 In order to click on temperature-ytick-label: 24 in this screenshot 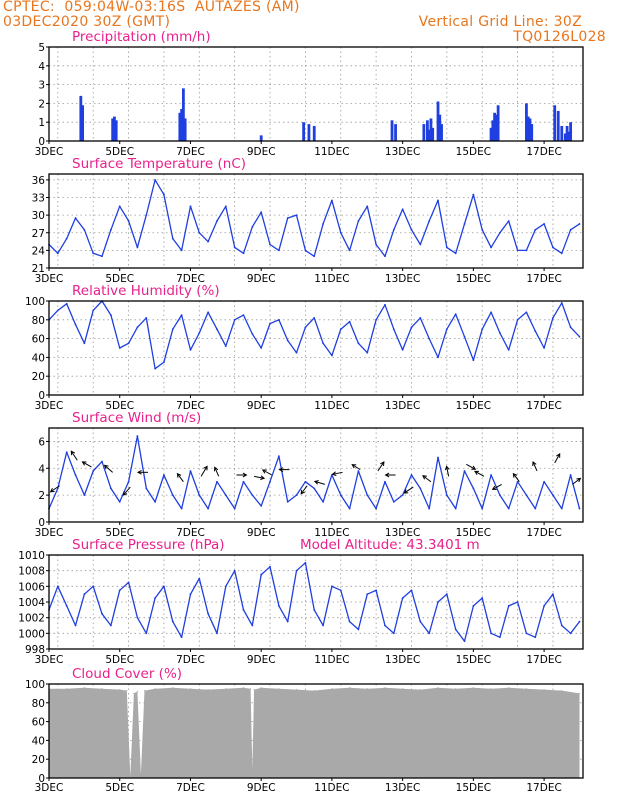, I will do `click(39, 251)`.